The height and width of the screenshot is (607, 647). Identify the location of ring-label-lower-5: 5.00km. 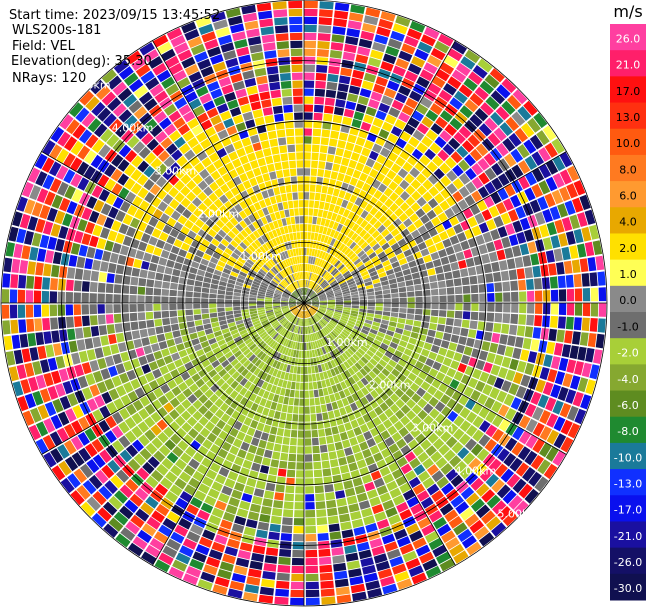
(518, 513).